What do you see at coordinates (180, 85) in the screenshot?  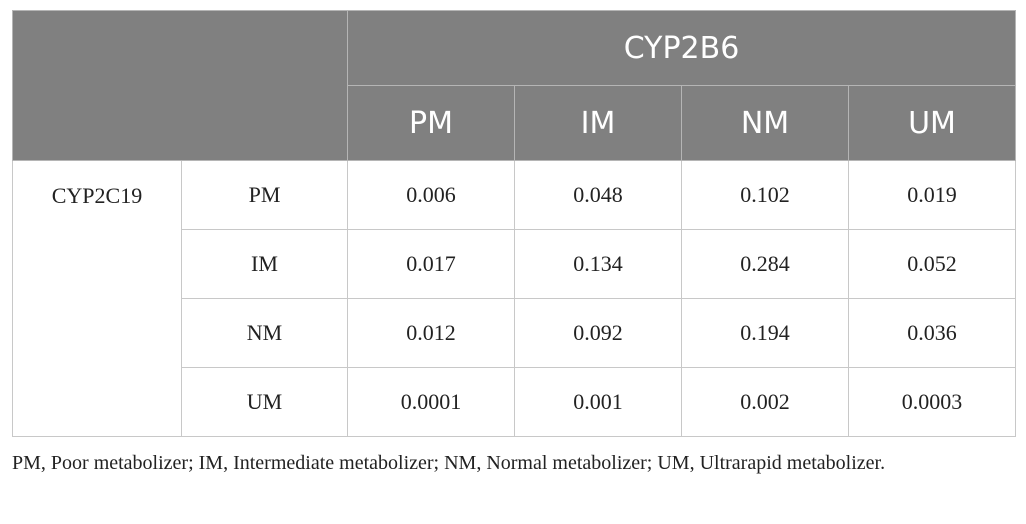 I see `corner-cell` at bounding box center [180, 85].